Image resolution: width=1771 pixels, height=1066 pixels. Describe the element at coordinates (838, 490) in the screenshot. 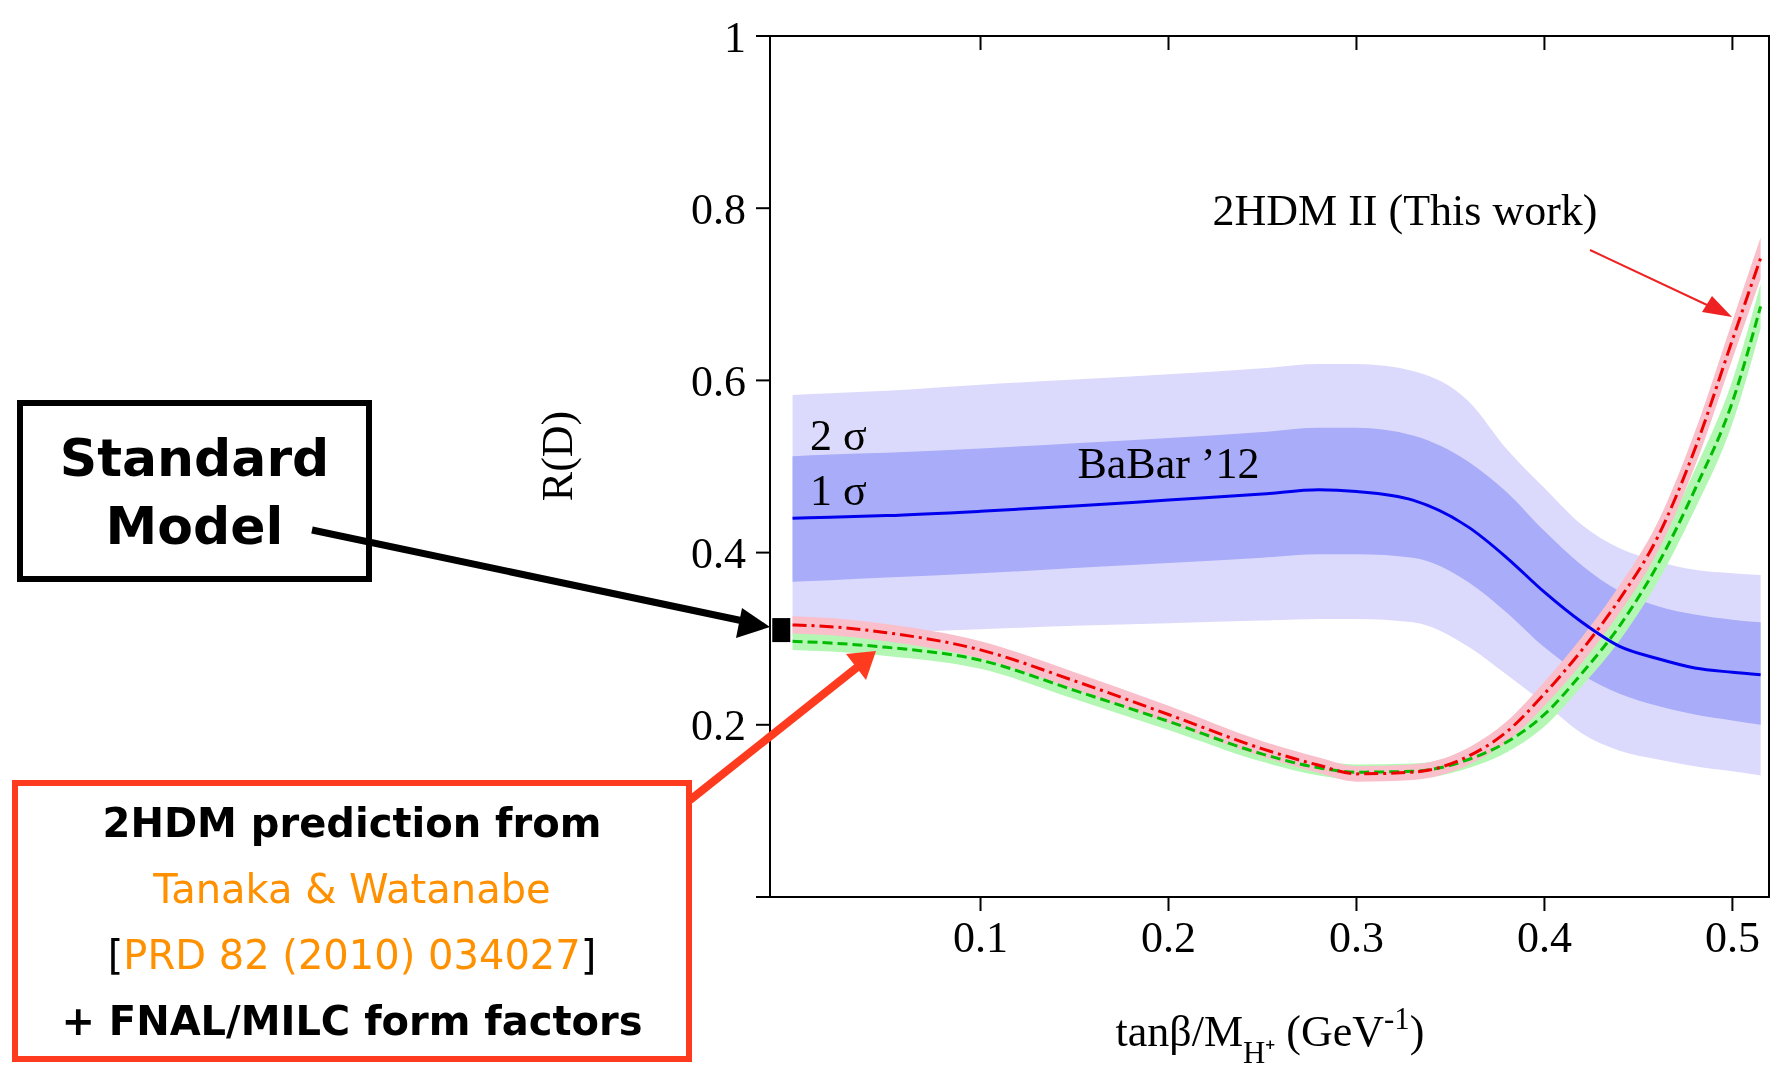

I see `annotation: 1 σ` at that location.